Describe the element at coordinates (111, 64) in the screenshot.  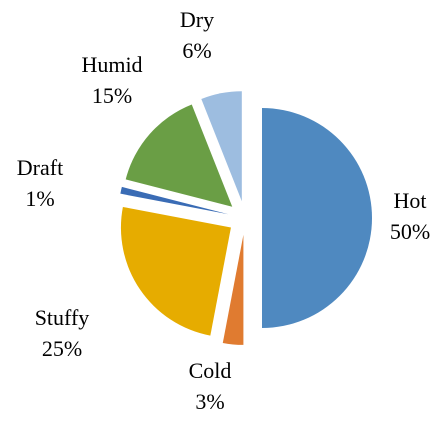
I see `slice-label: Humid` at that location.